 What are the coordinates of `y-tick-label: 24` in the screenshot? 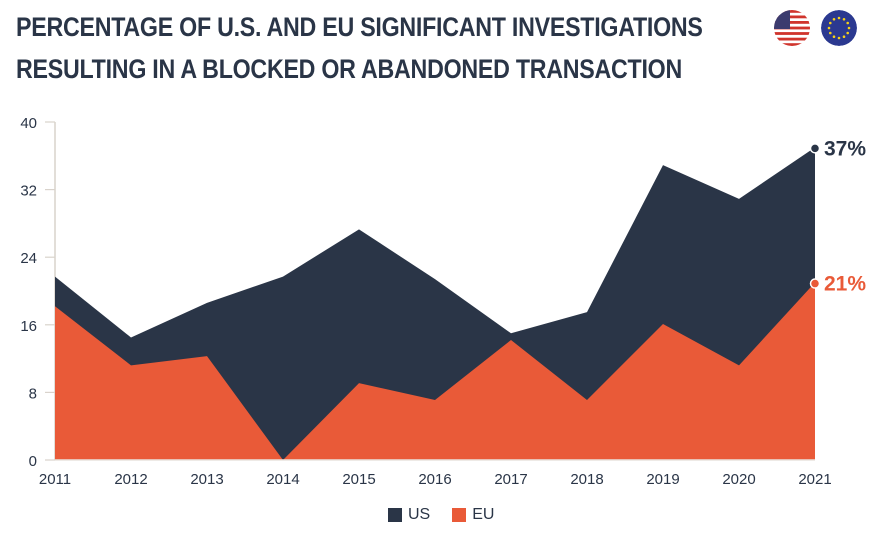 It's located at (28, 258).